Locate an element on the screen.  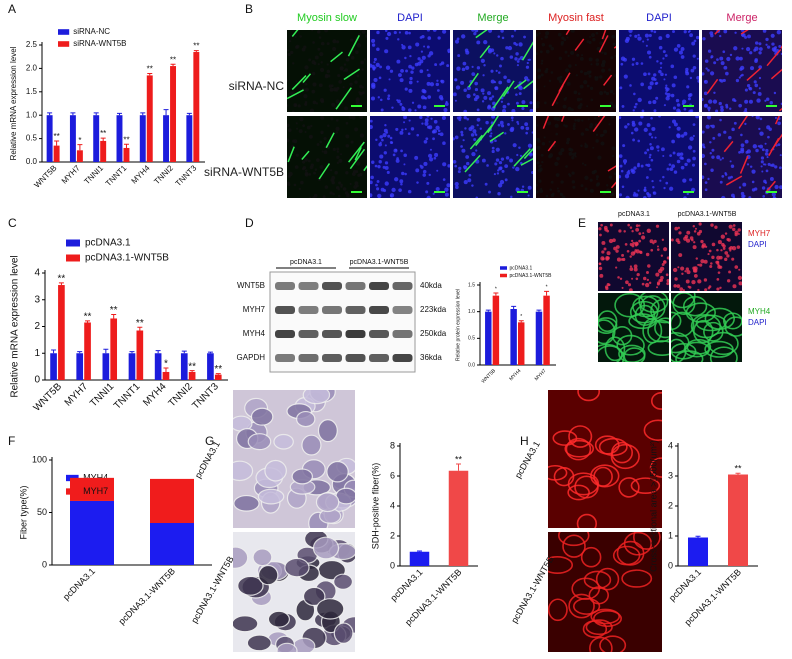
column-header: Myosin slow is located at coordinates (327, 18).